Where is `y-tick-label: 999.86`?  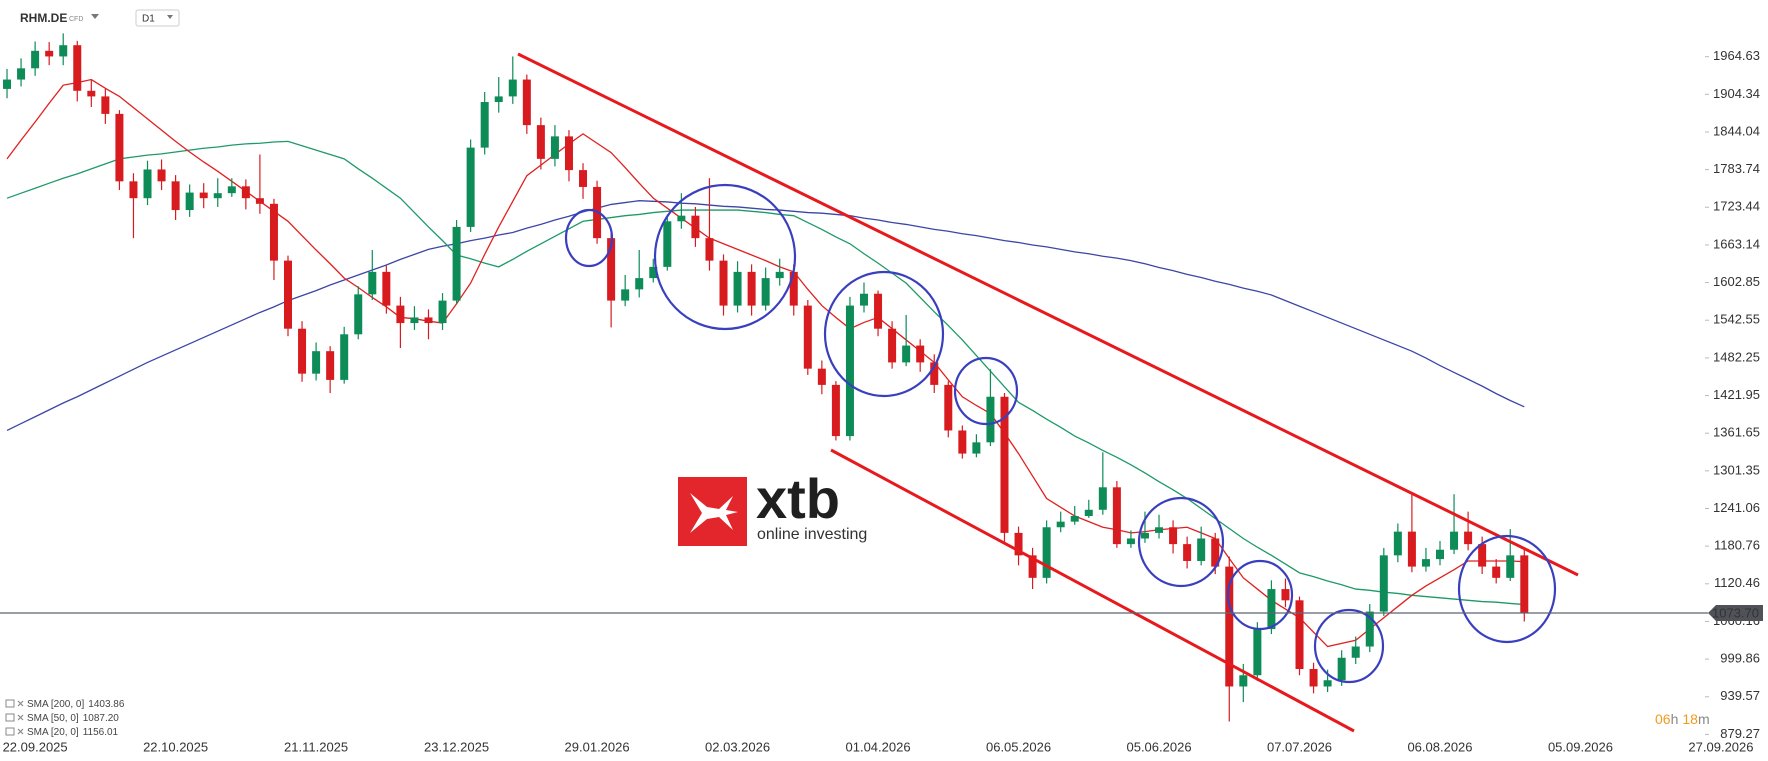
y-tick-label: 999.86 is located at coordinates (1740, 658).